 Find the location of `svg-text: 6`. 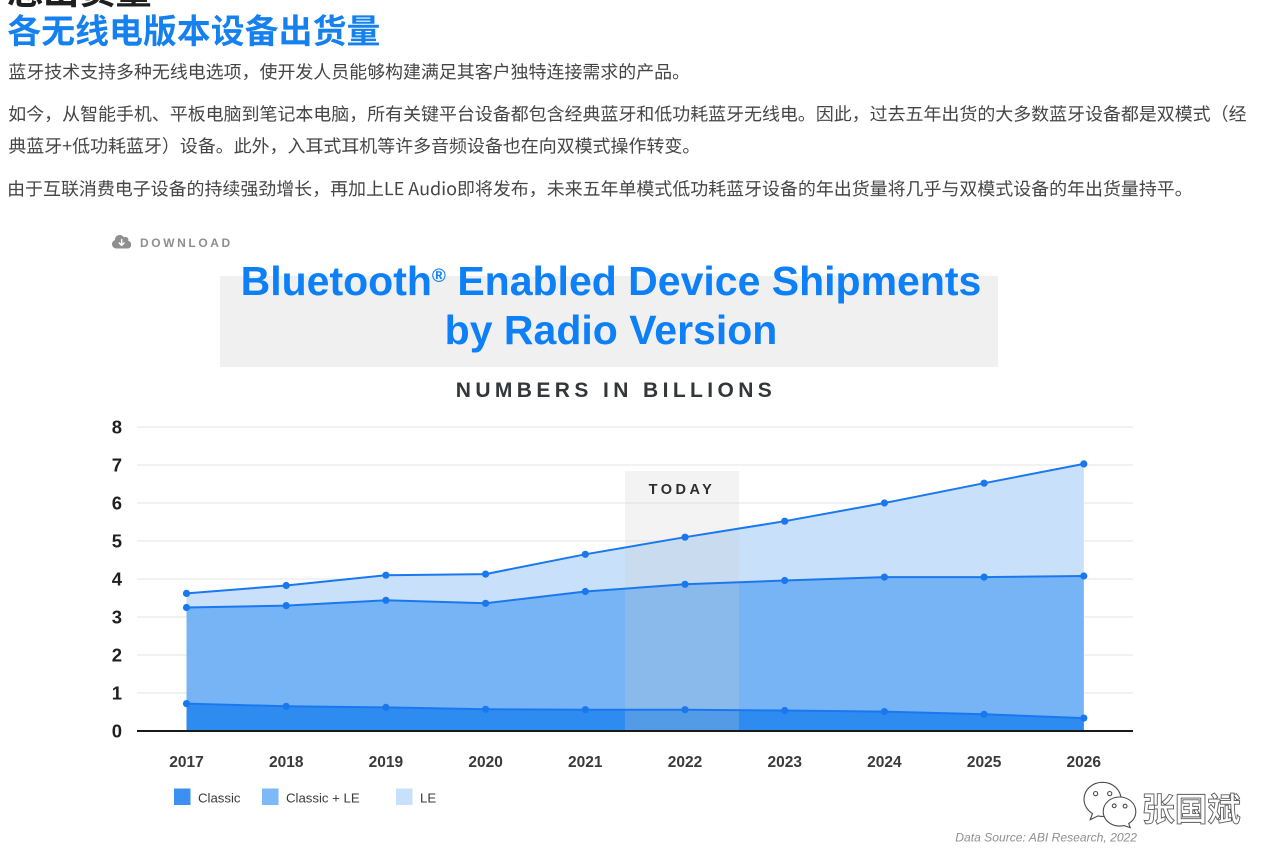

svg-text: 6 is located at coordinates (117, 503).